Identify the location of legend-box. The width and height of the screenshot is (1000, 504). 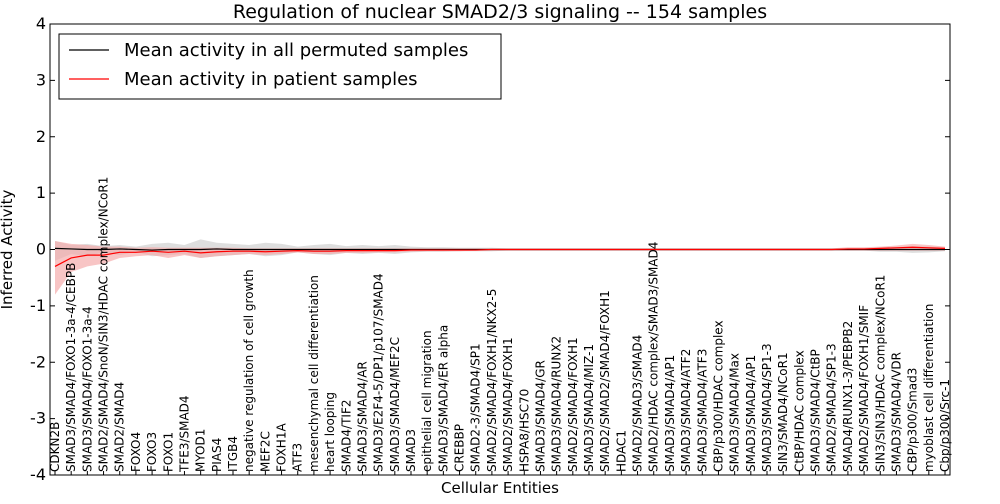
(280, 66).